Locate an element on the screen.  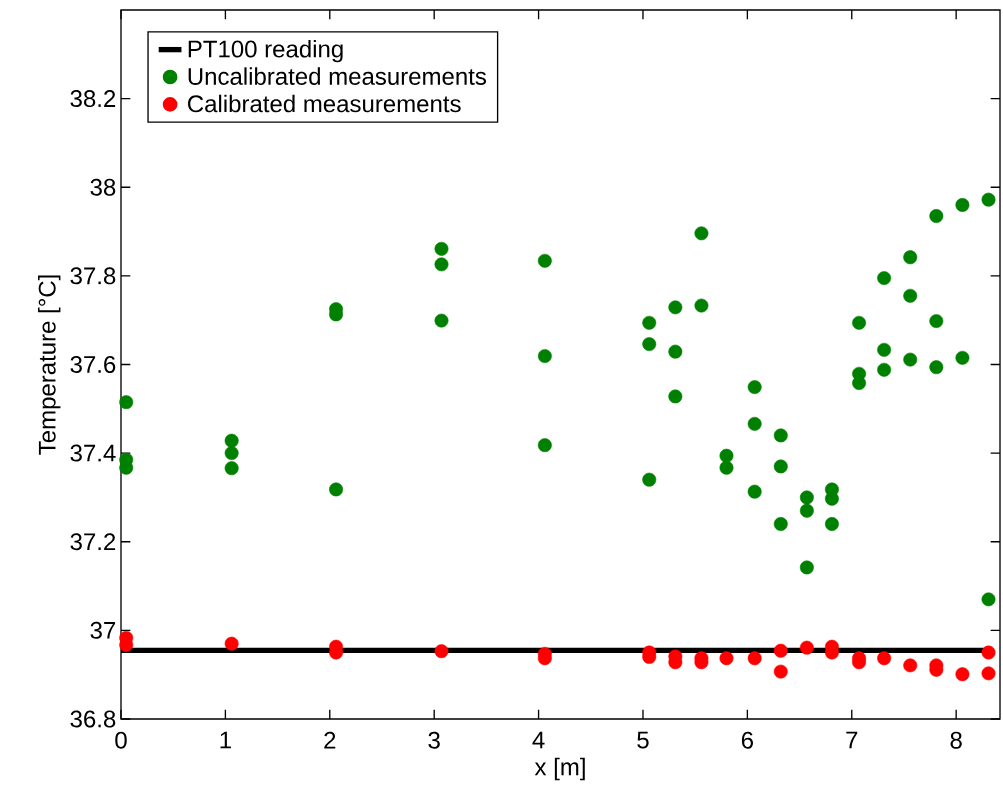
x-tick-label: 7 is located at coordinates (852, 740).